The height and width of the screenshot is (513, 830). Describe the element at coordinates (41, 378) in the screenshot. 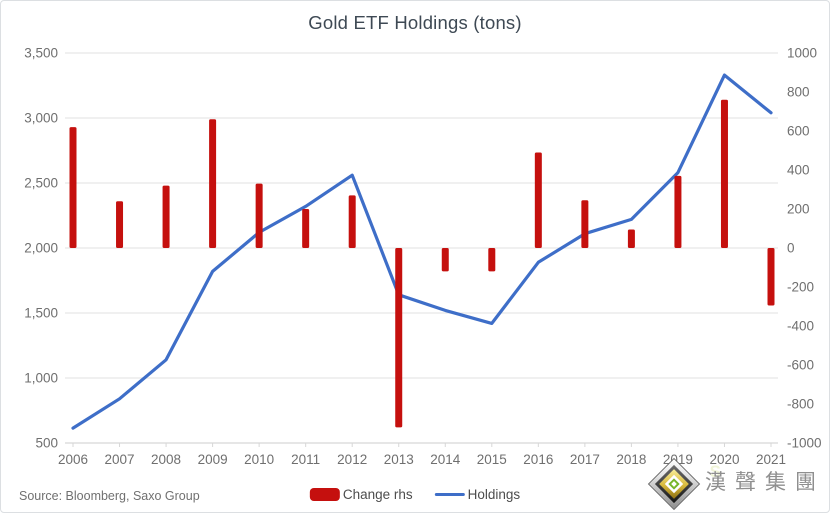

I see `left-axis-tick-label: 1,000` at that location.